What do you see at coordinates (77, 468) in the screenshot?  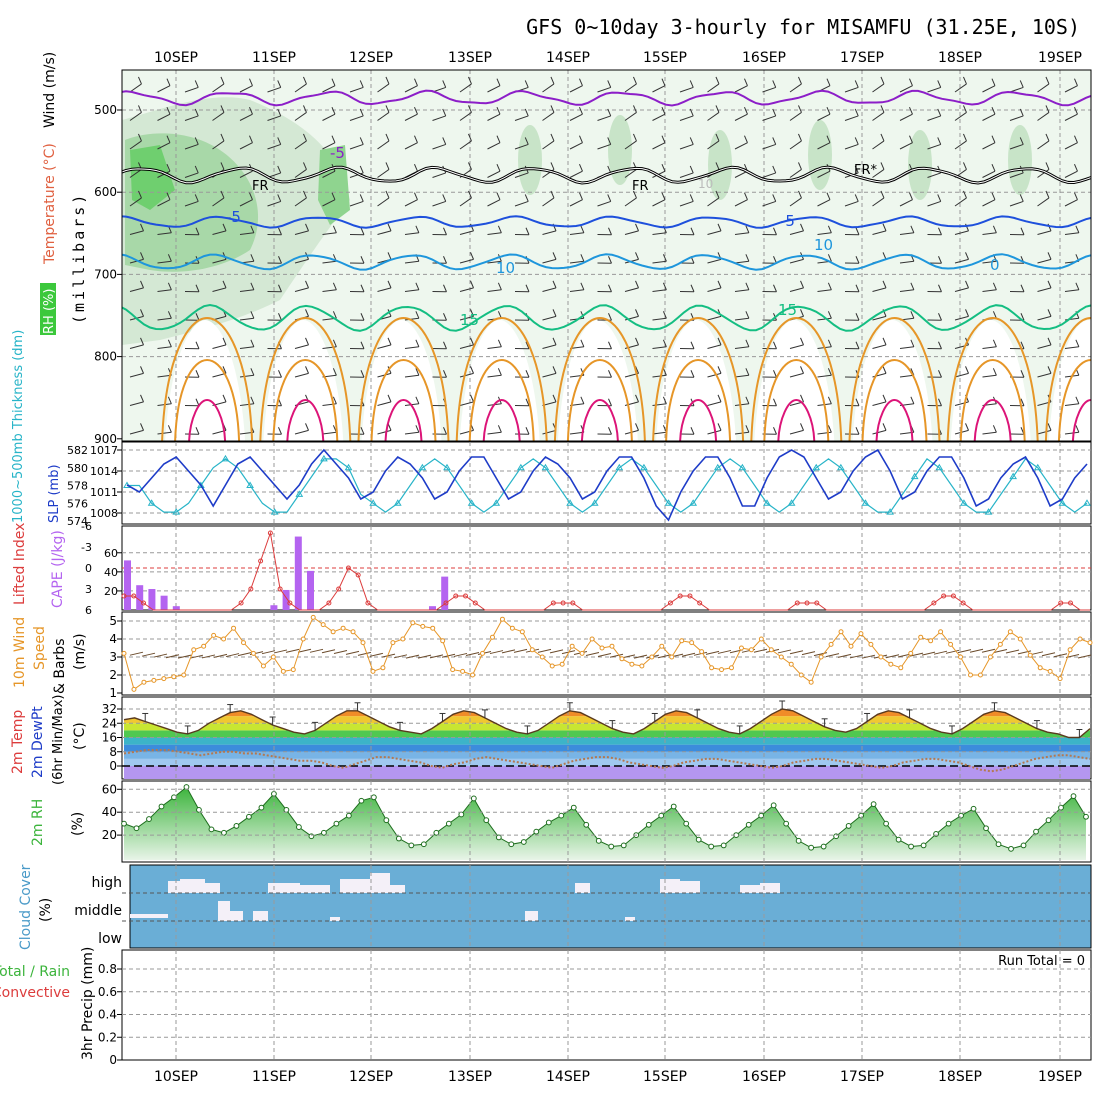 I see `thickness-tick-label: 580` at bounding box center [77, 468].